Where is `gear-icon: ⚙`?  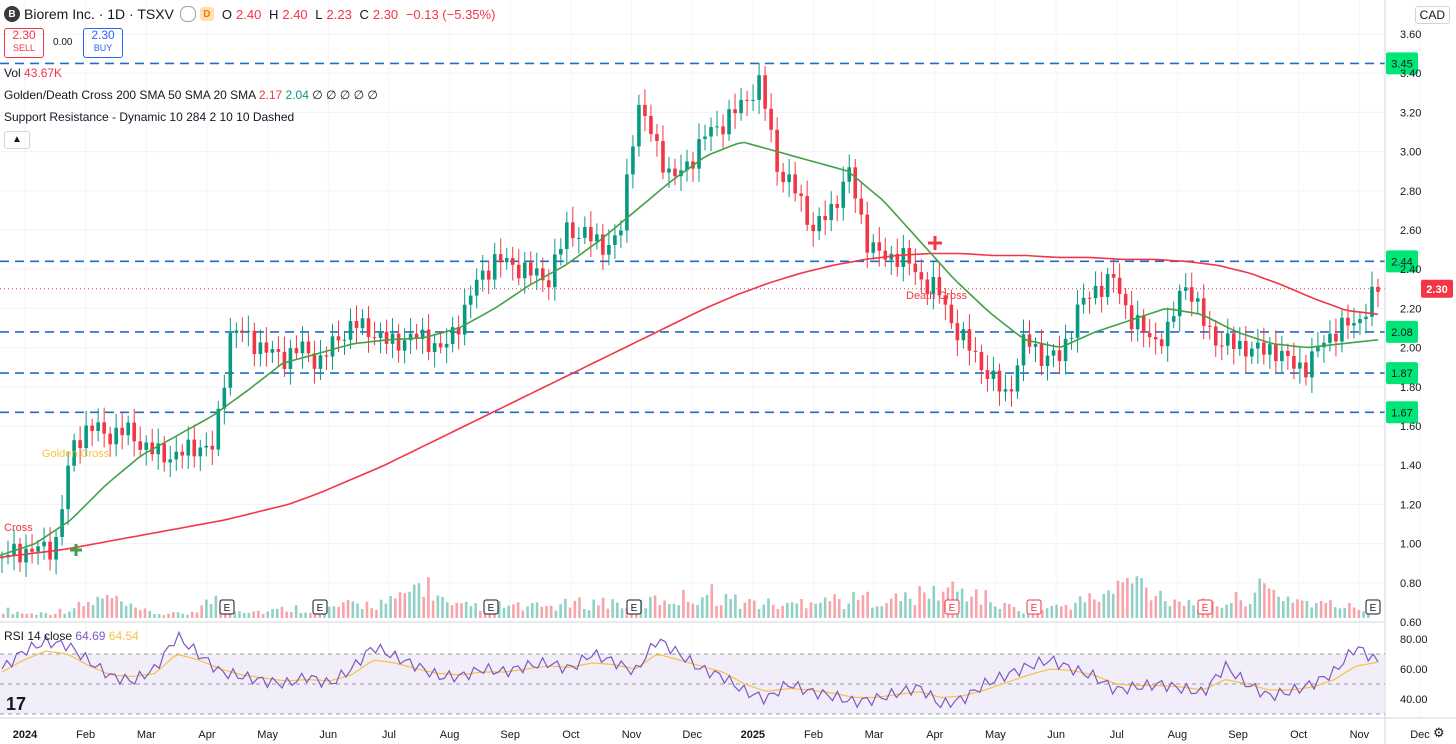 gear-icon: ⚙ is located at coordinates (1439, 732).